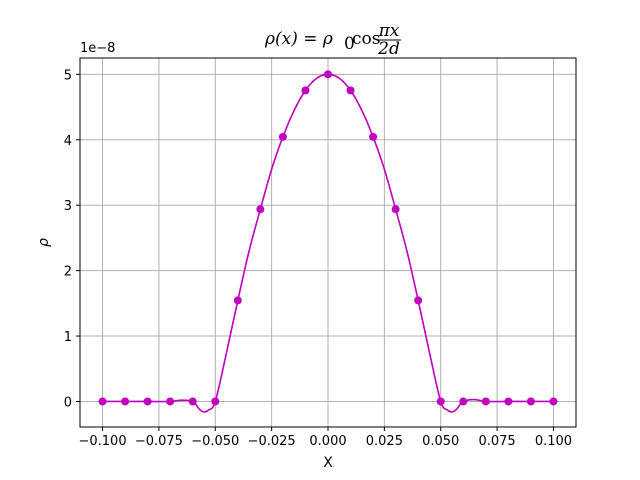 The height and width of the screenshot is (480, 640). What do you see at coordinates (272, 441) in the screenshot?
I see `x-tick-label: −0.025` at bounding box center [272, 441].